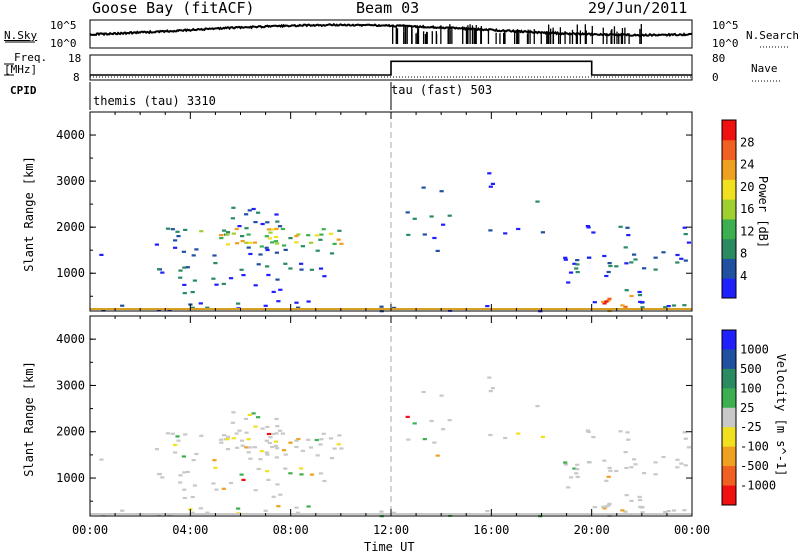 The width and height of the screenshot is (800, 554). I want to click on noise-bottom-tick: 10^0, so click(63, 43).